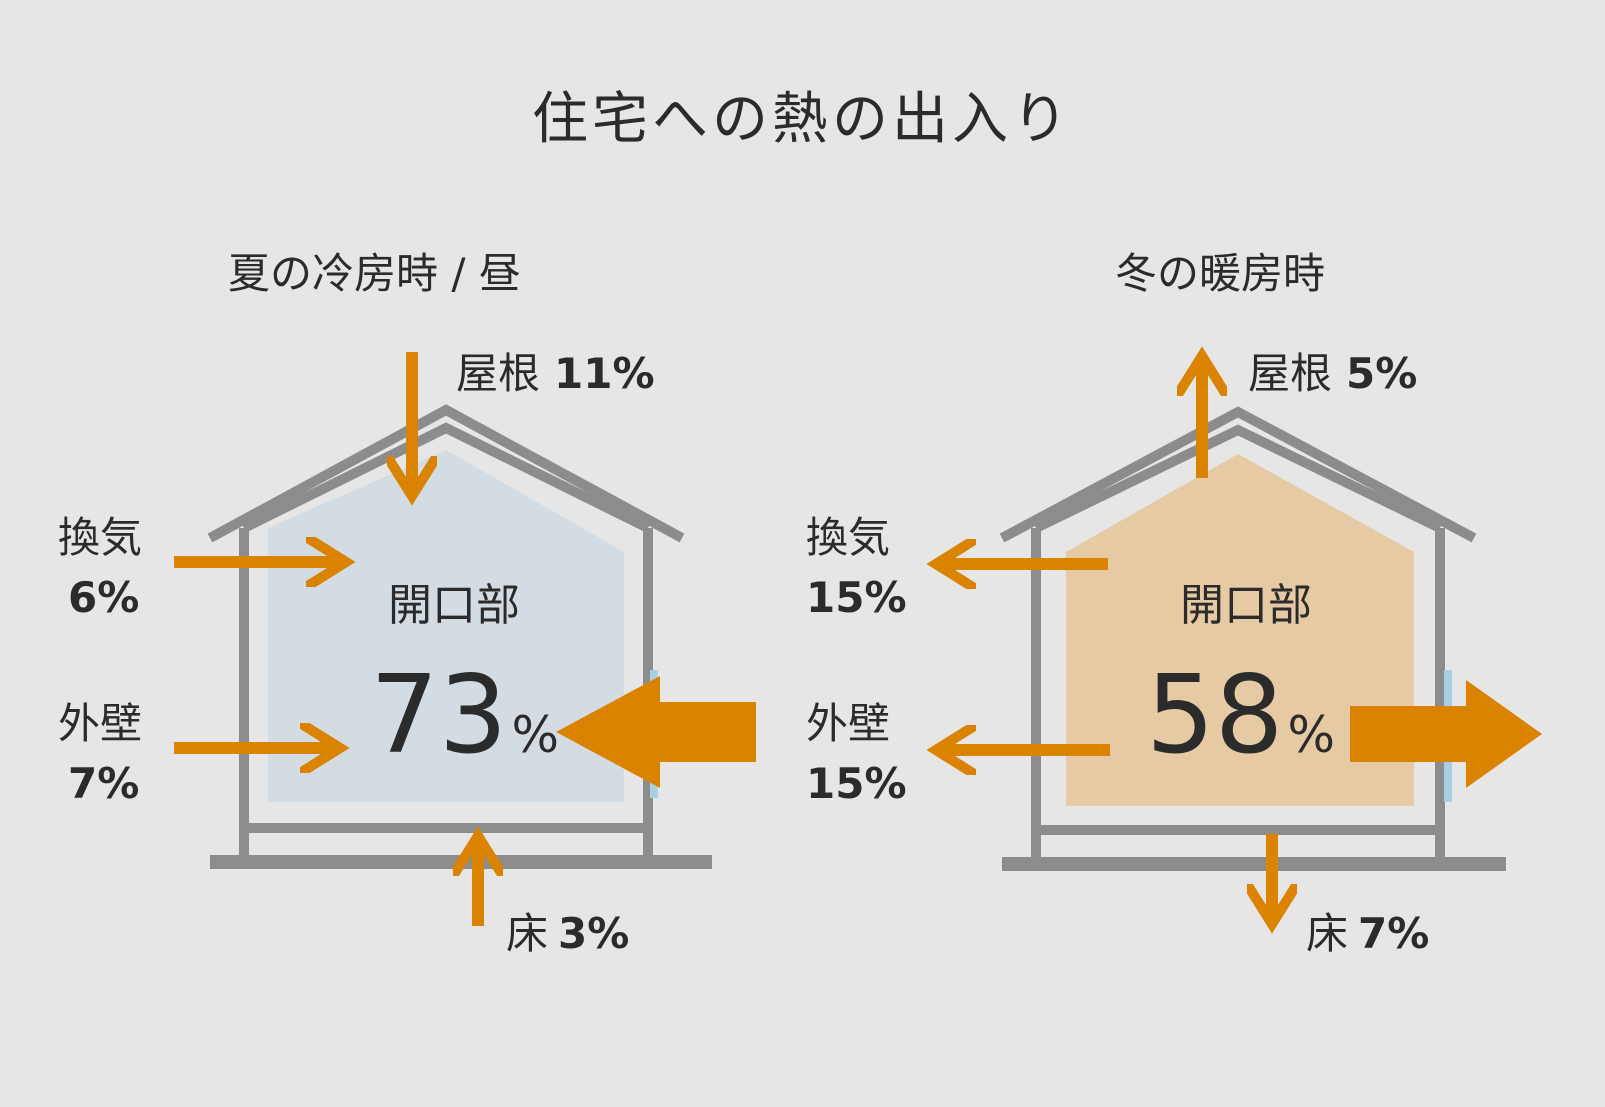 This screenshot has width=1605, height=1107. Describe the element at coordinates (1220, 273) in the screenshot. I see `winter-heading: 冬の暖房時` at that location.